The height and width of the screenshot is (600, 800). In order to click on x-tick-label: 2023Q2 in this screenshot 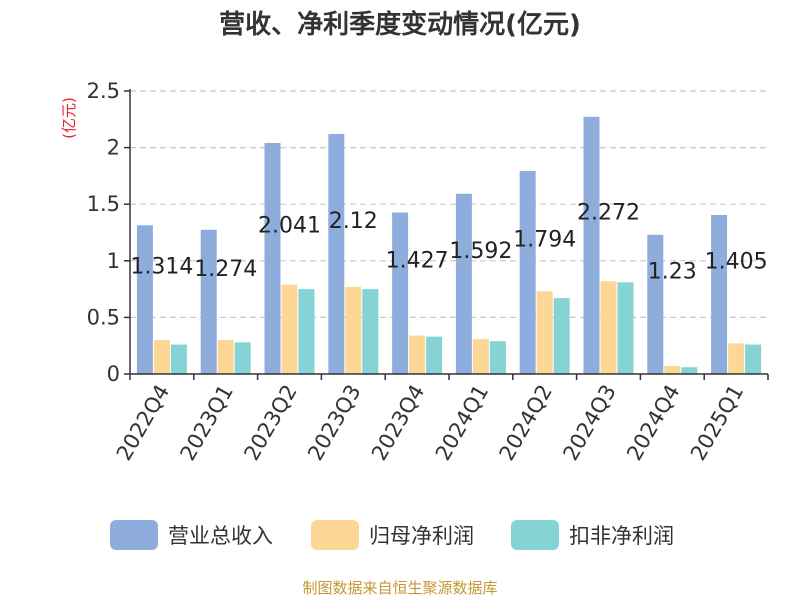, I will do `click(270, 423)`.